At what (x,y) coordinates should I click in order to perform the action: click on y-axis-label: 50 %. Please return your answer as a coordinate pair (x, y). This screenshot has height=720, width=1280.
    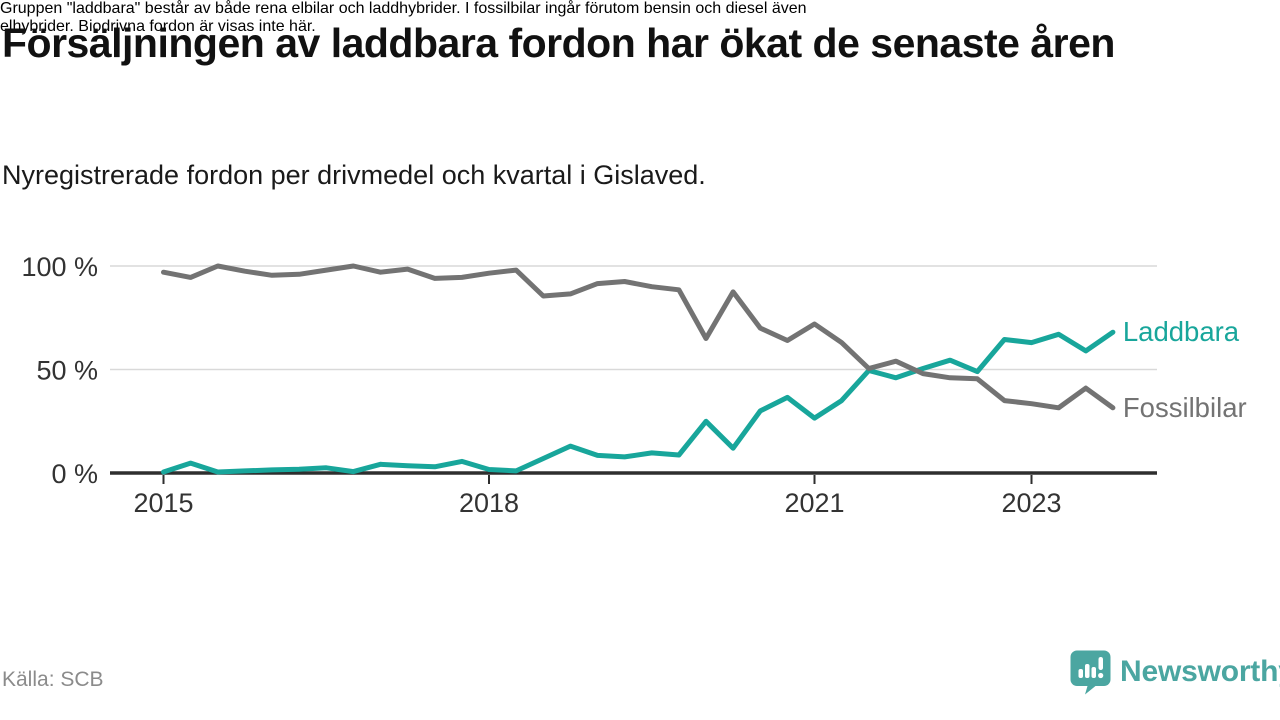
    Looking at the image, I should click on (67, 371).